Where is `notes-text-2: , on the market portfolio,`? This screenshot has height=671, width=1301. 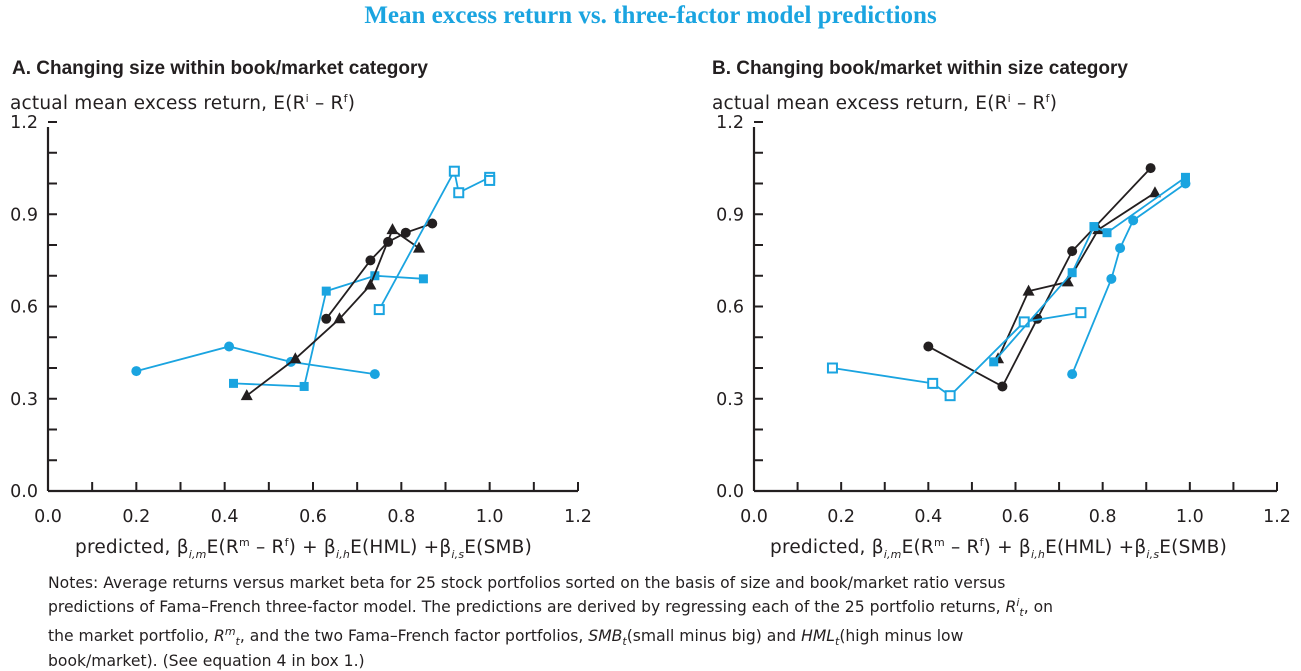 notes-text-2: , on the market portfolio, is located at coordinates (551, 622).